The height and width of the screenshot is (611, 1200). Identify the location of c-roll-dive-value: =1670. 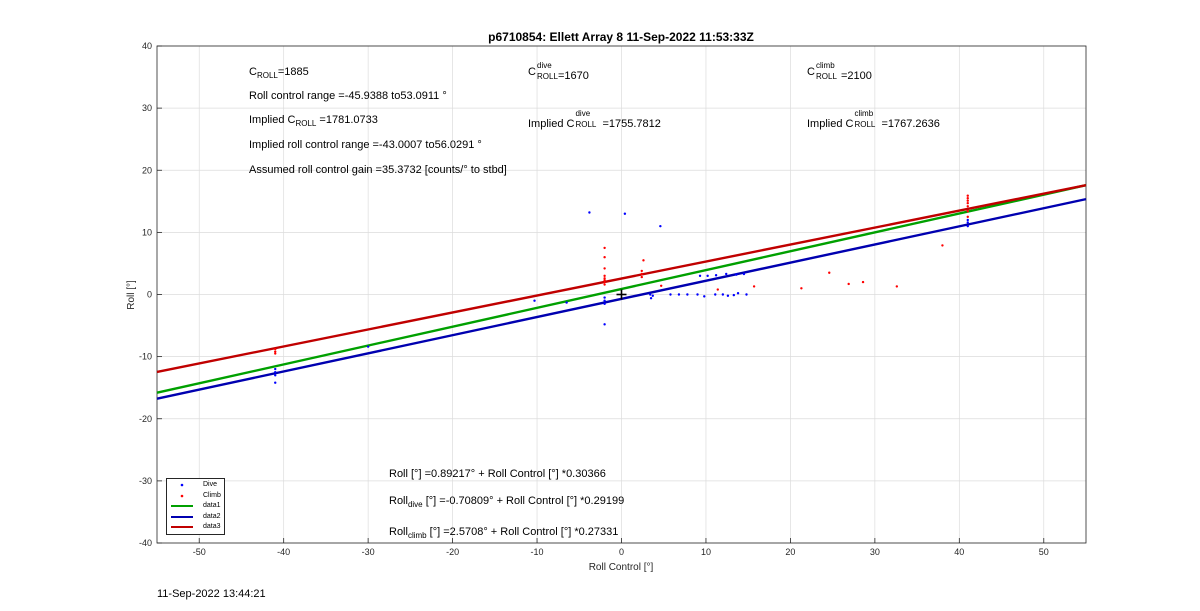
(573, 76).